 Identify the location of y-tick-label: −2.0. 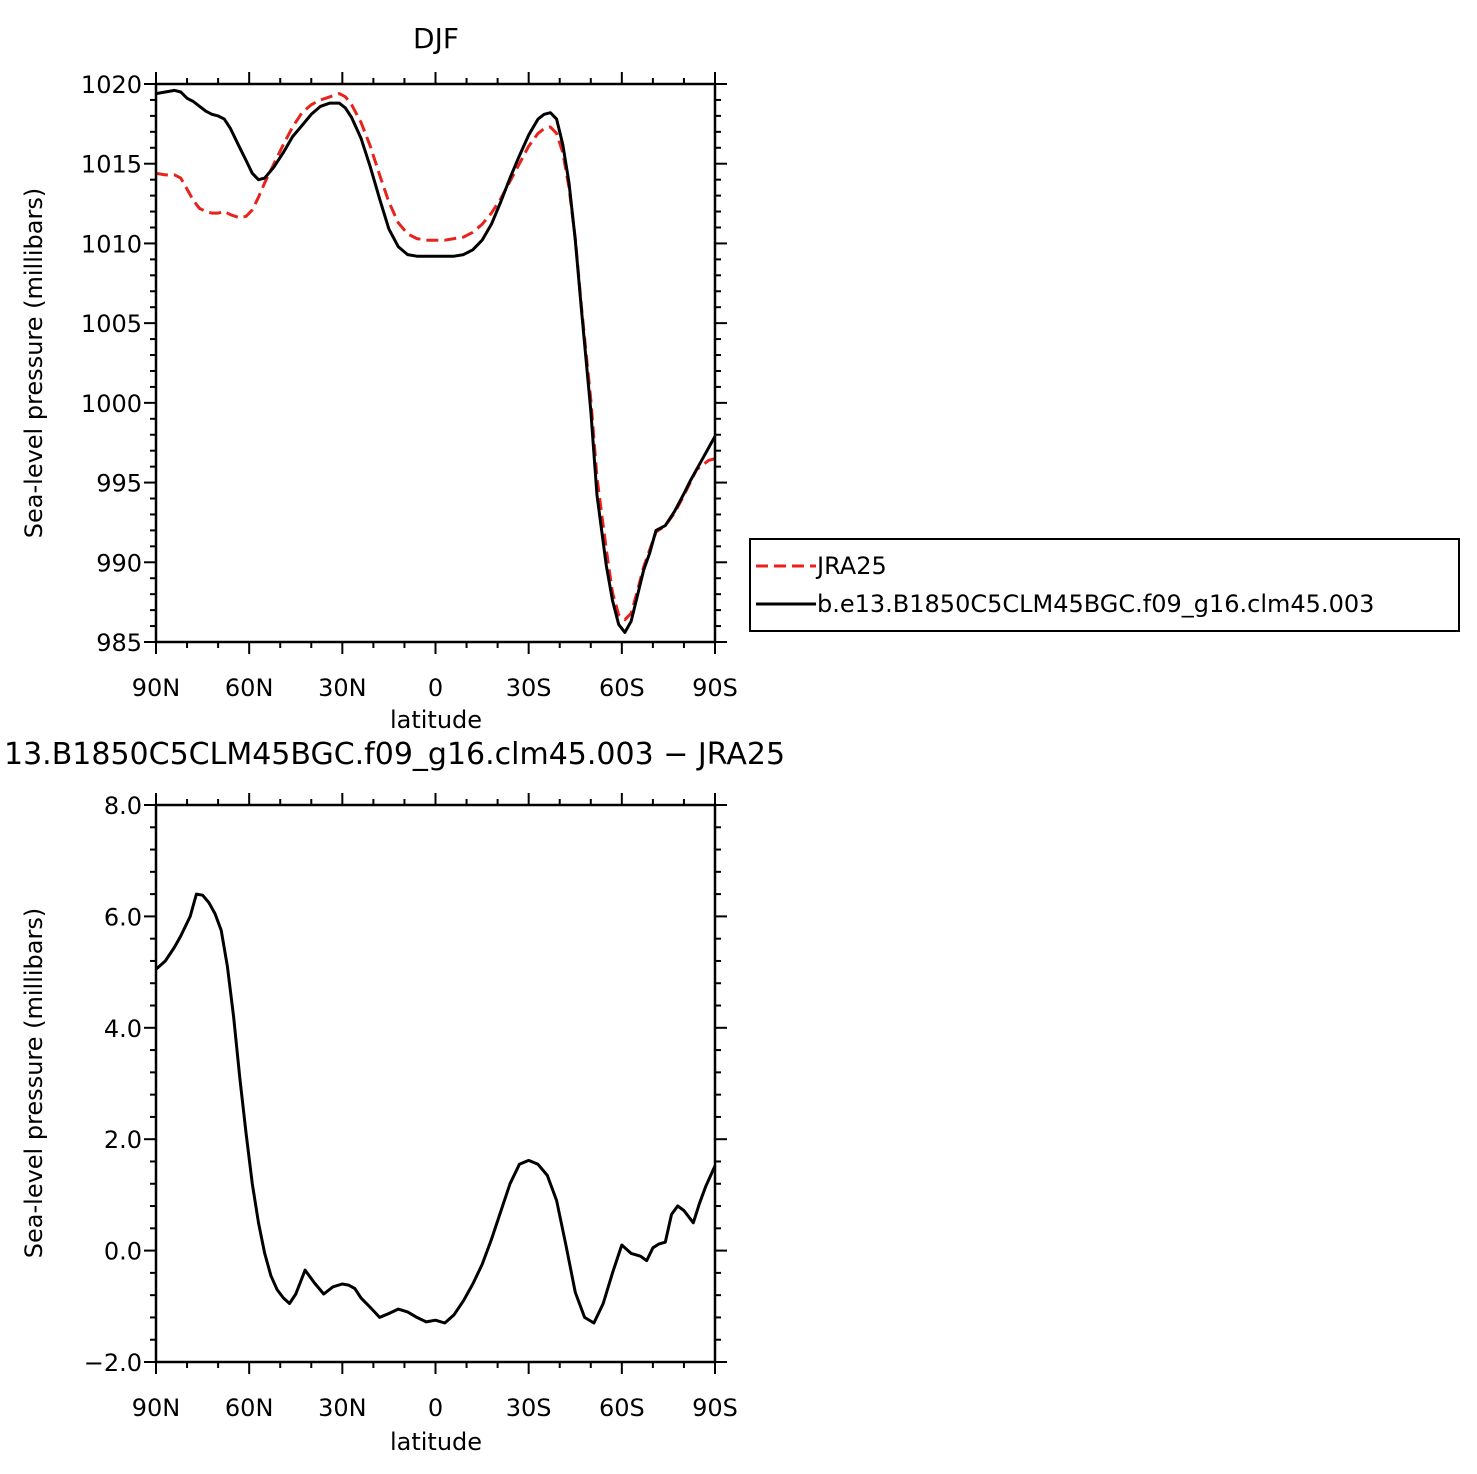
(113, 1363).